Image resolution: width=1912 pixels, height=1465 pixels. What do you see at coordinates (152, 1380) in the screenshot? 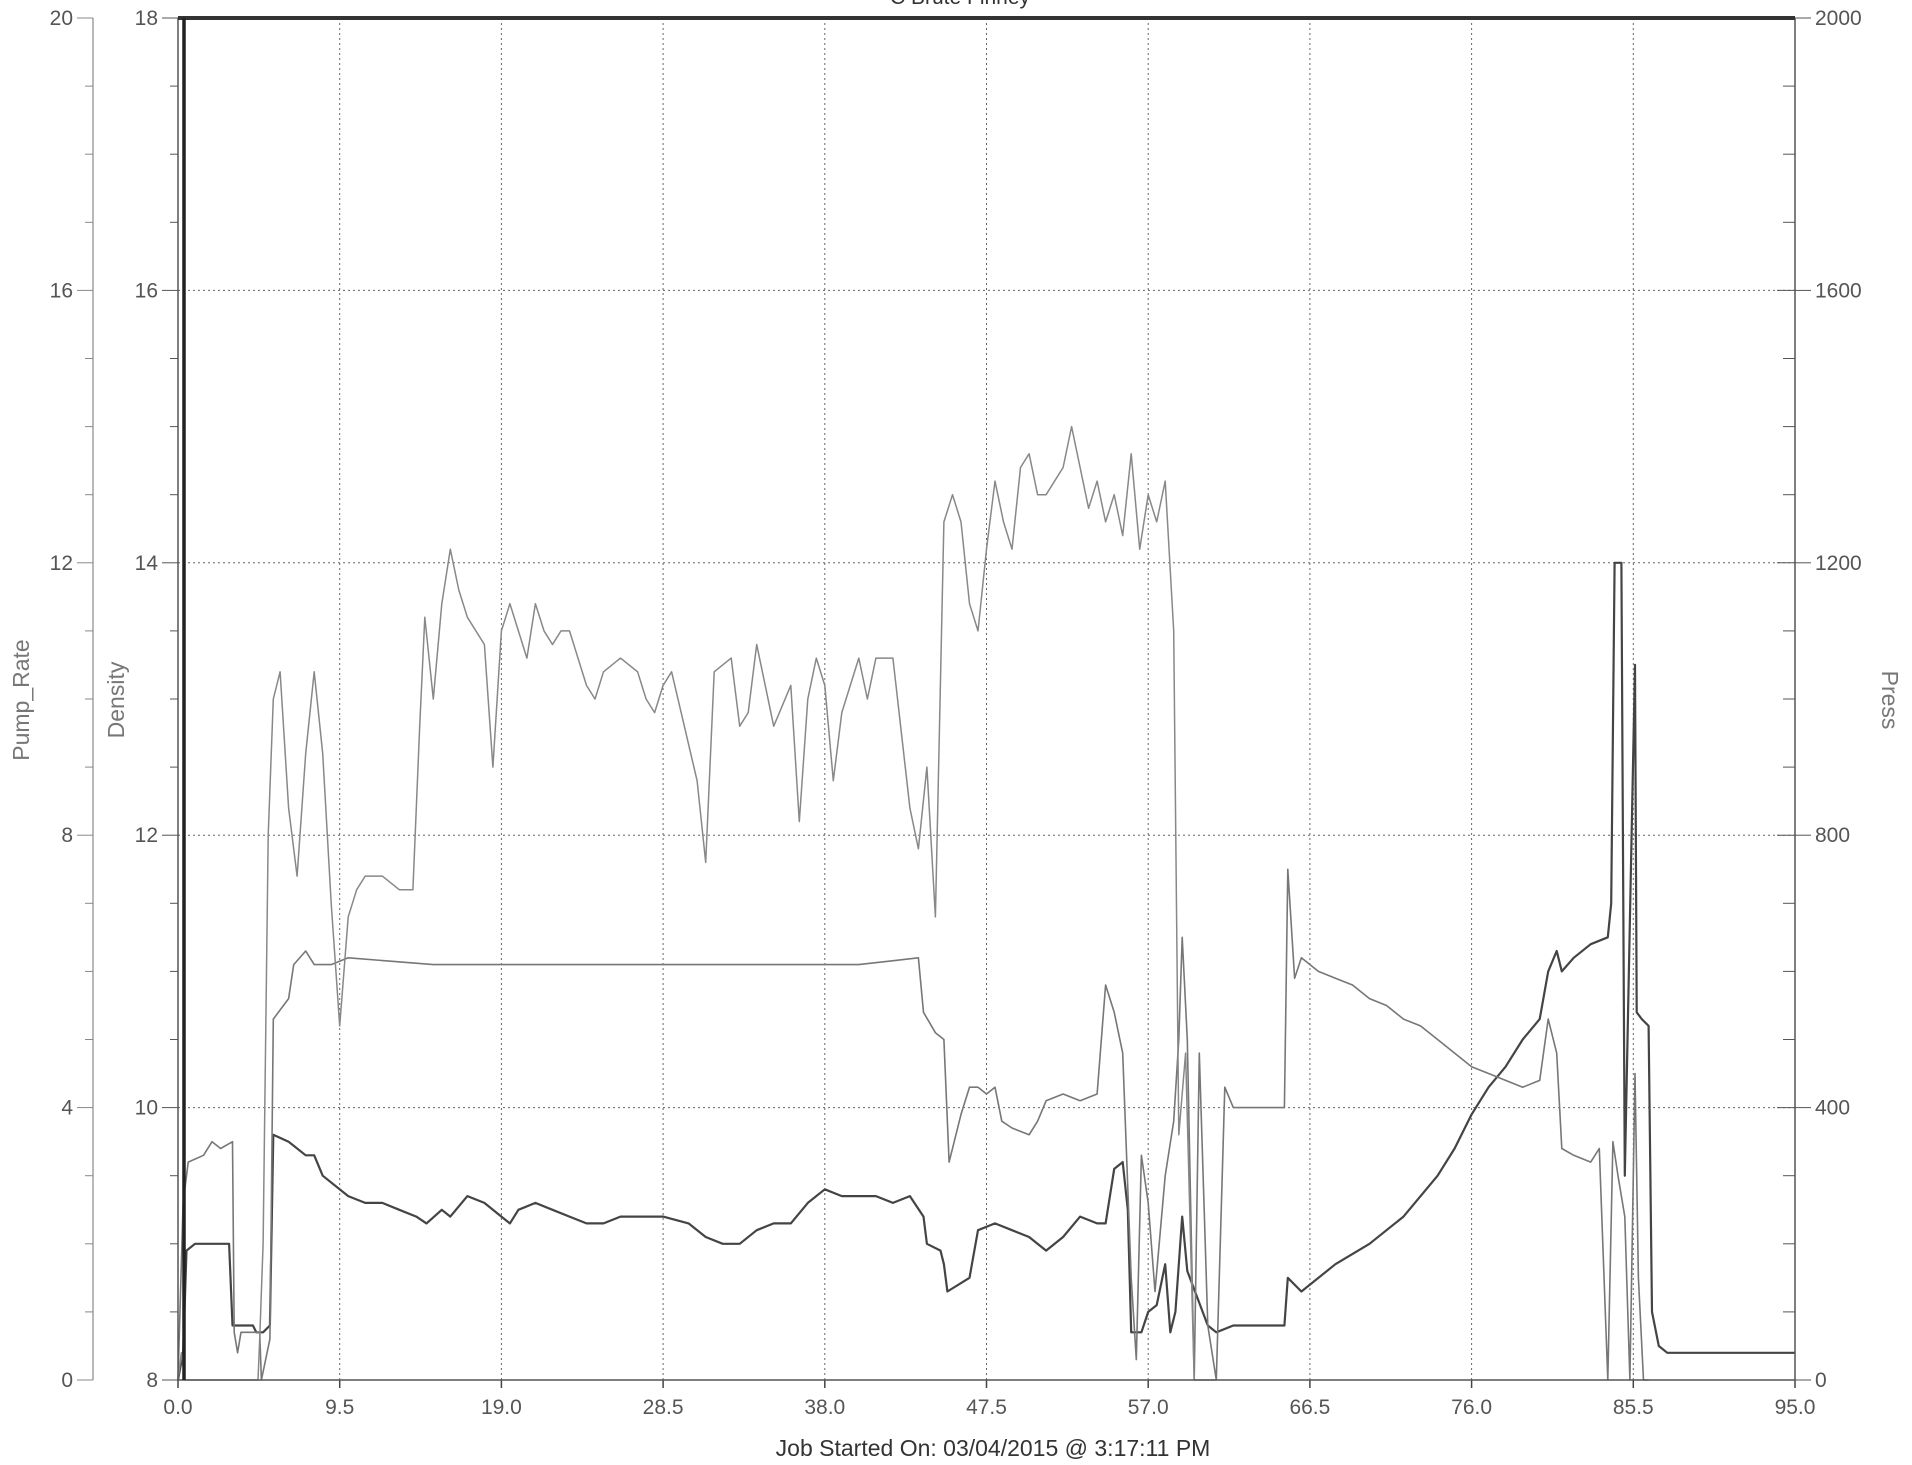
I see `density-tick-label: 8` at bounding box center [152, 1380].